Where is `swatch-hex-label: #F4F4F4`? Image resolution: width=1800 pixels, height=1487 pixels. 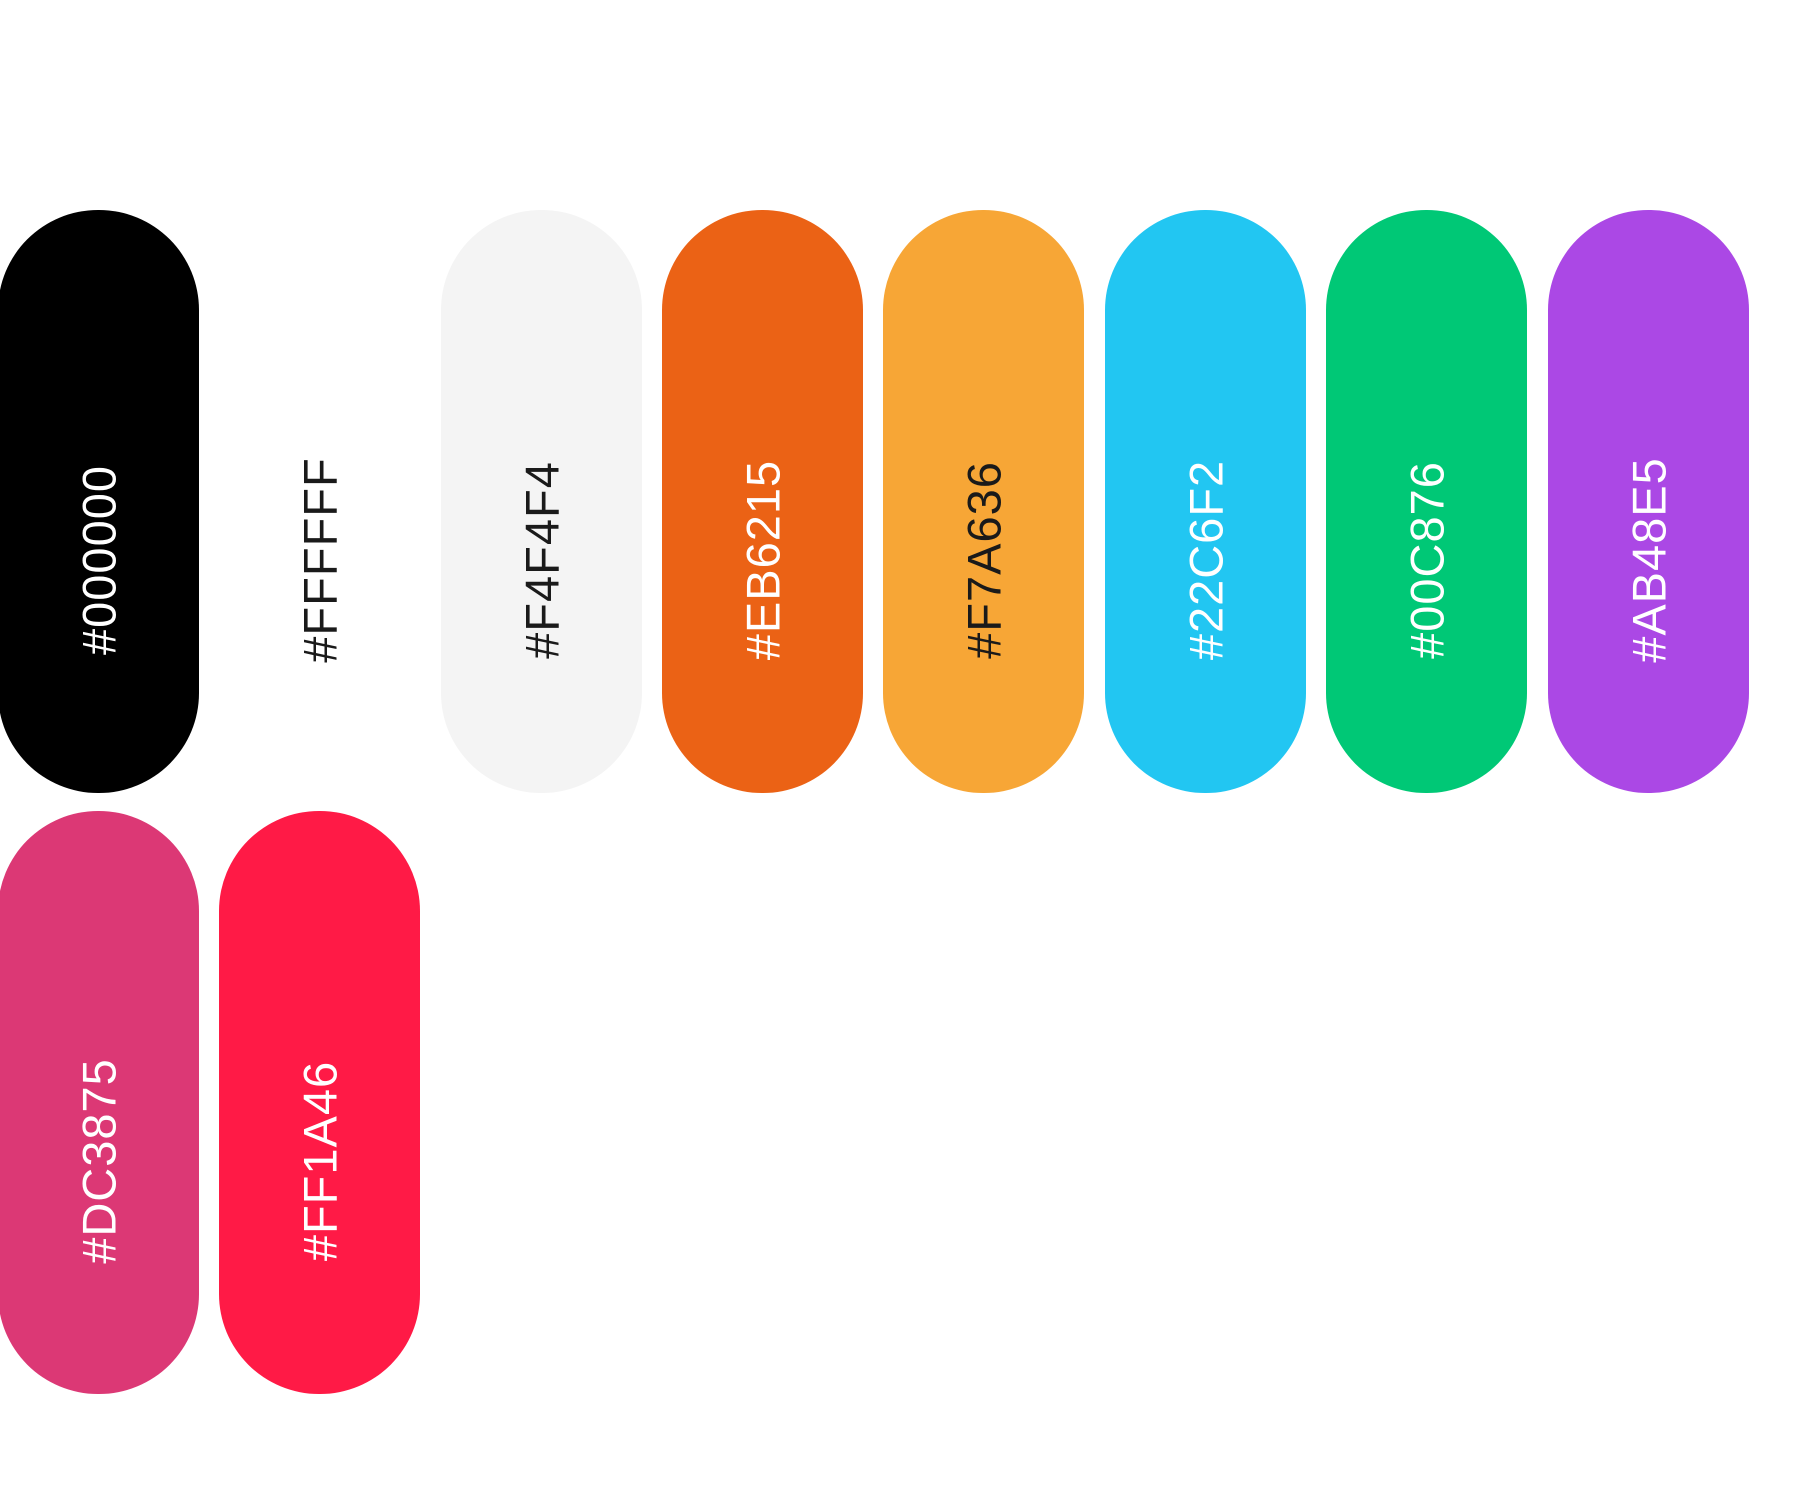
swatch-hex-label: #F4F4F4 is located at coordinates (541, 559).